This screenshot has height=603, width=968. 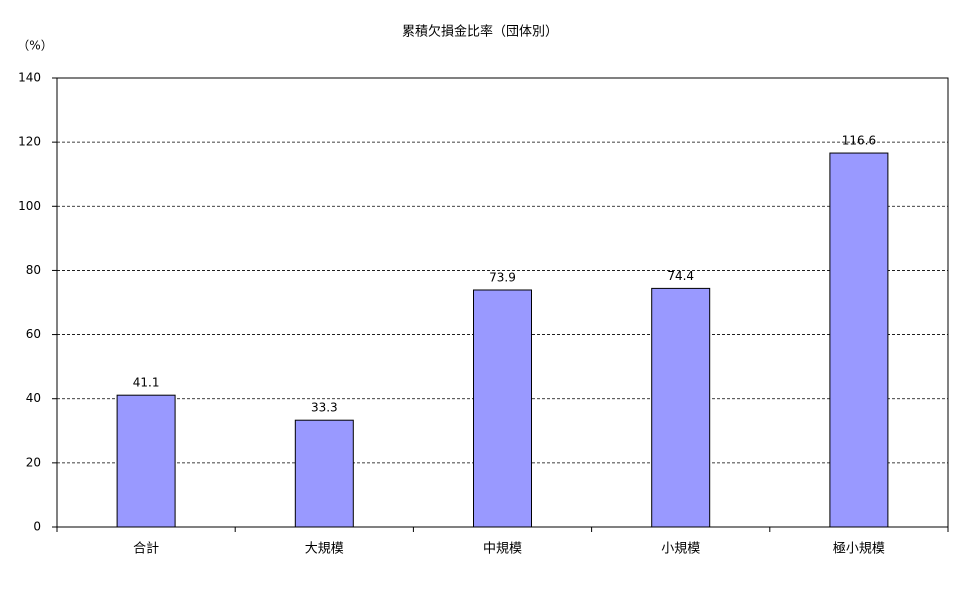 I want to click on y-tick-label: 120, so click(x=29, y=142).